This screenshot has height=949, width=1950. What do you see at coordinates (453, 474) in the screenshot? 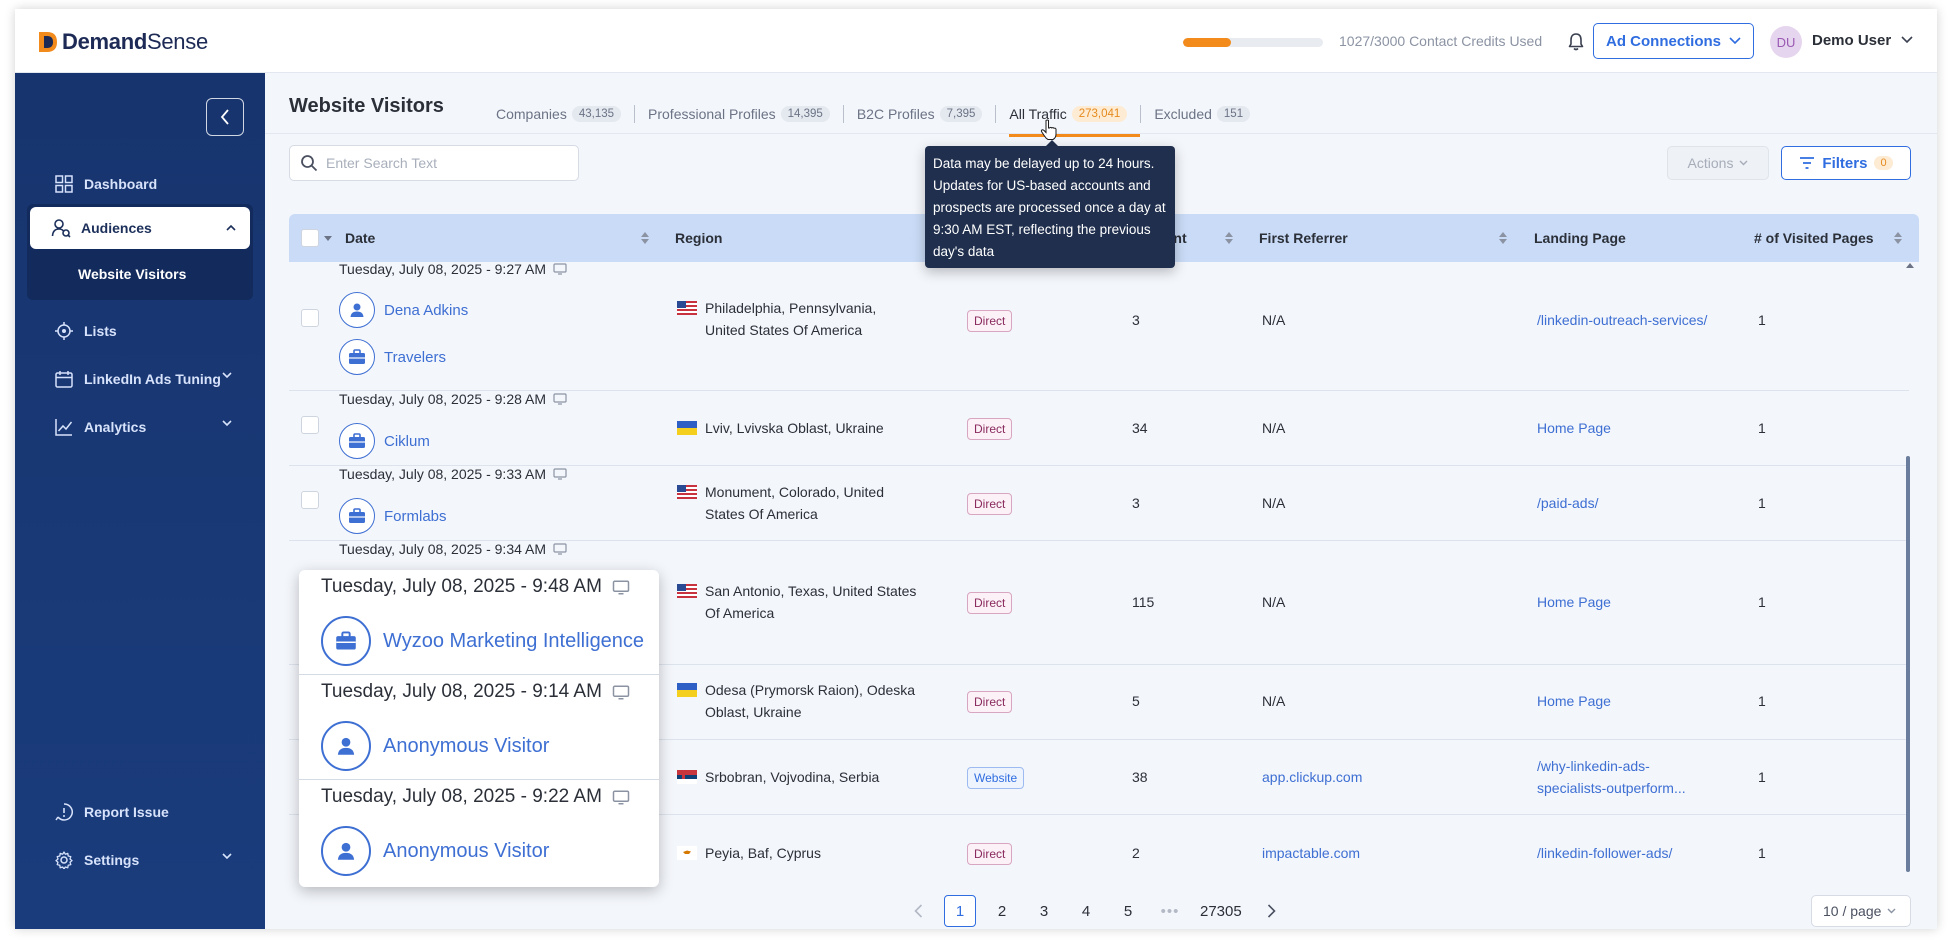
I see `visit-datetime: Tuesday, July 08, 2025 - 9:33 AM` at bounding box center [453, 474].